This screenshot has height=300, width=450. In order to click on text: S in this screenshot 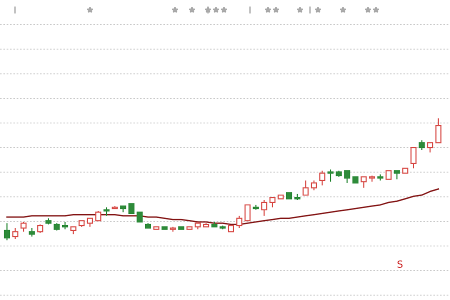, I will do `click(400, 264)`.